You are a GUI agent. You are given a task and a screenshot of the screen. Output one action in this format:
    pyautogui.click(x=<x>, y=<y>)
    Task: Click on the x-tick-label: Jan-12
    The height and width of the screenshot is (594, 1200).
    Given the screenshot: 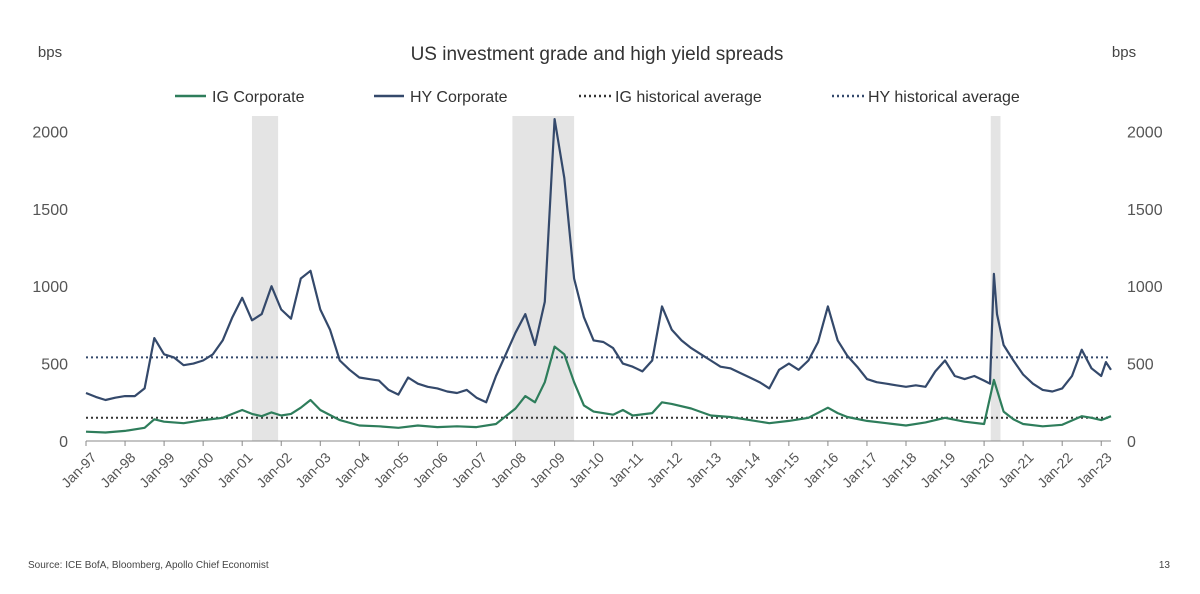 What is the action you would take?
    pyautogui.click(x=665, y=470)
    